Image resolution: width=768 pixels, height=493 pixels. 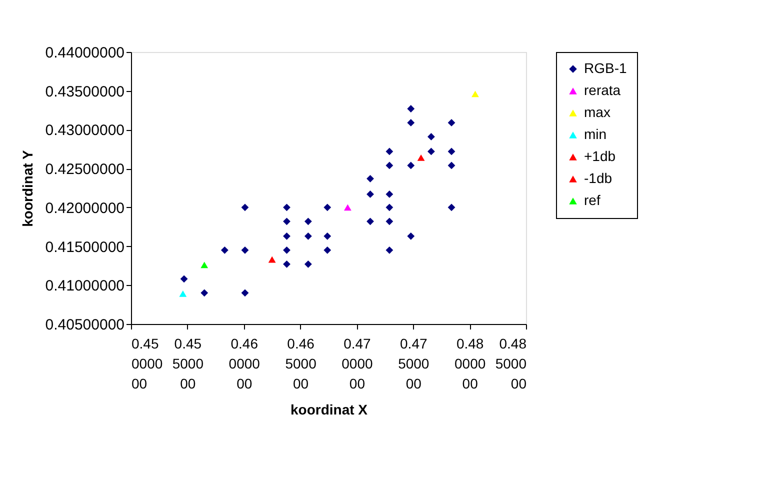 What do you see at coordinates (84, 91) in the screenshot?
I see `y-tick-label: 0.43500000` at bounding box center [84, 91].